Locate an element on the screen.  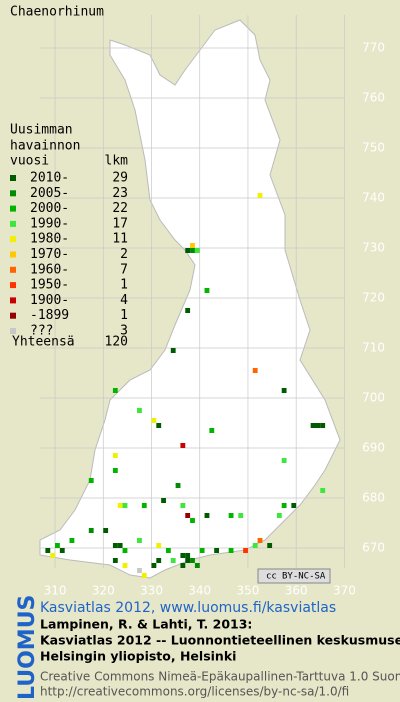
legend-heading: vuosi is located at coordinates (29, 161).